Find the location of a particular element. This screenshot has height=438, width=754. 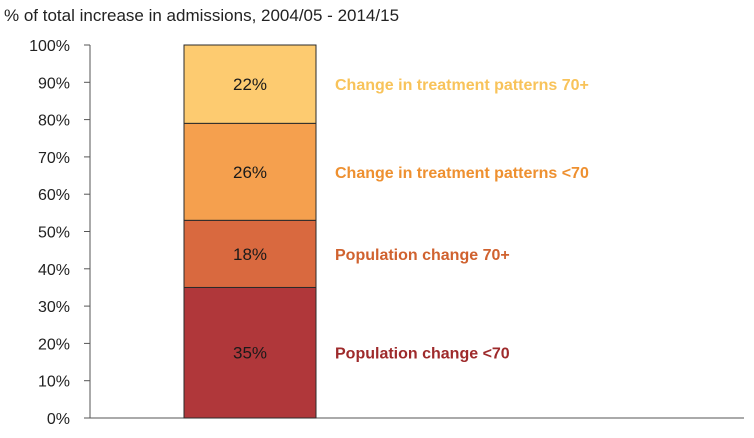

y-tick-label: 40% is located at coordinates (54, 270).